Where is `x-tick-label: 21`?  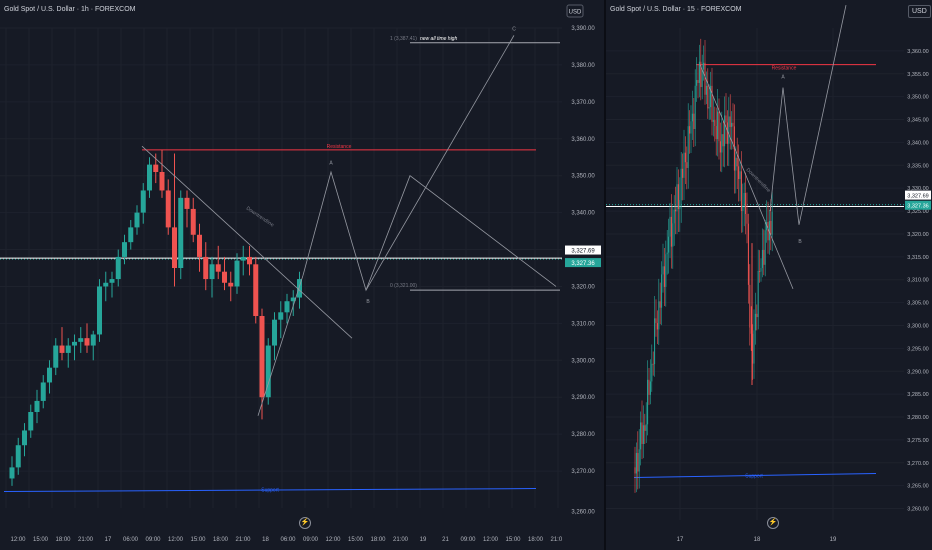 x-tick-label: 21 is located at coordinates (445, 540).